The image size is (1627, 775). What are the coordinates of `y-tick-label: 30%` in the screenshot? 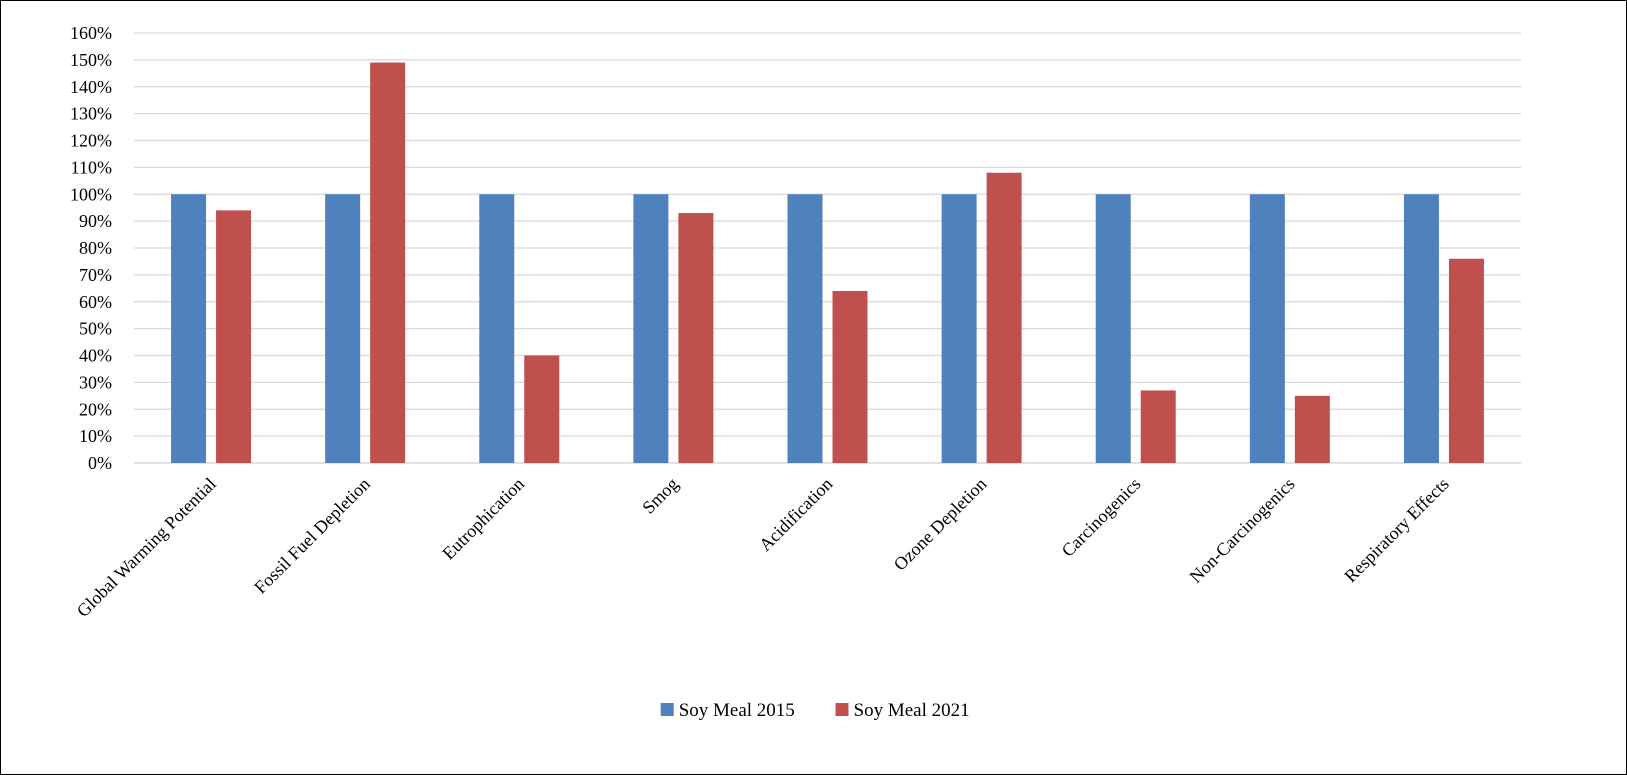 It's located at (95, 382).